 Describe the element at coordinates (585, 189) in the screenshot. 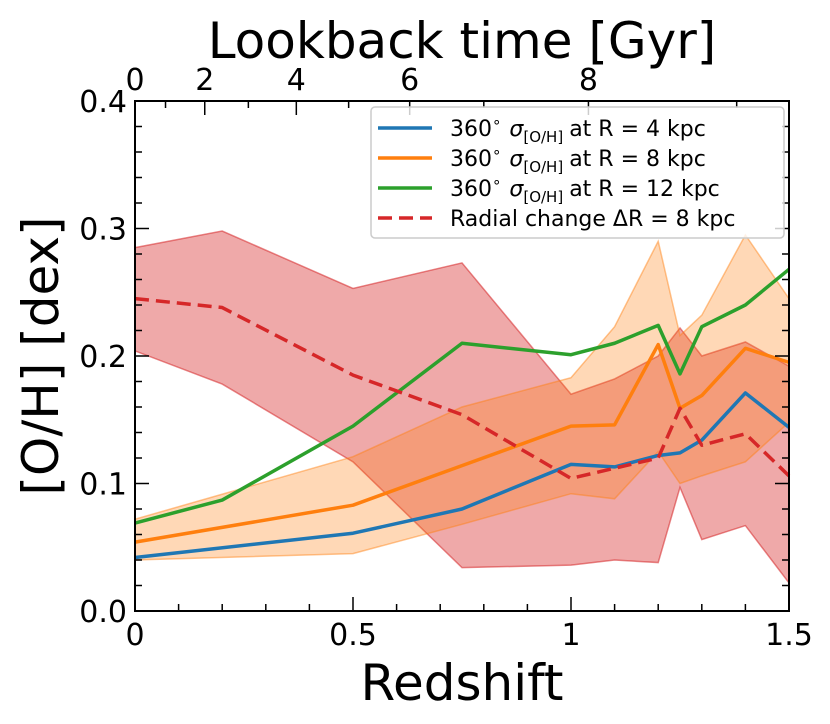

I see `legend-label-2: 360∘ σ[O/H] at R = 12 kpc` at that location.